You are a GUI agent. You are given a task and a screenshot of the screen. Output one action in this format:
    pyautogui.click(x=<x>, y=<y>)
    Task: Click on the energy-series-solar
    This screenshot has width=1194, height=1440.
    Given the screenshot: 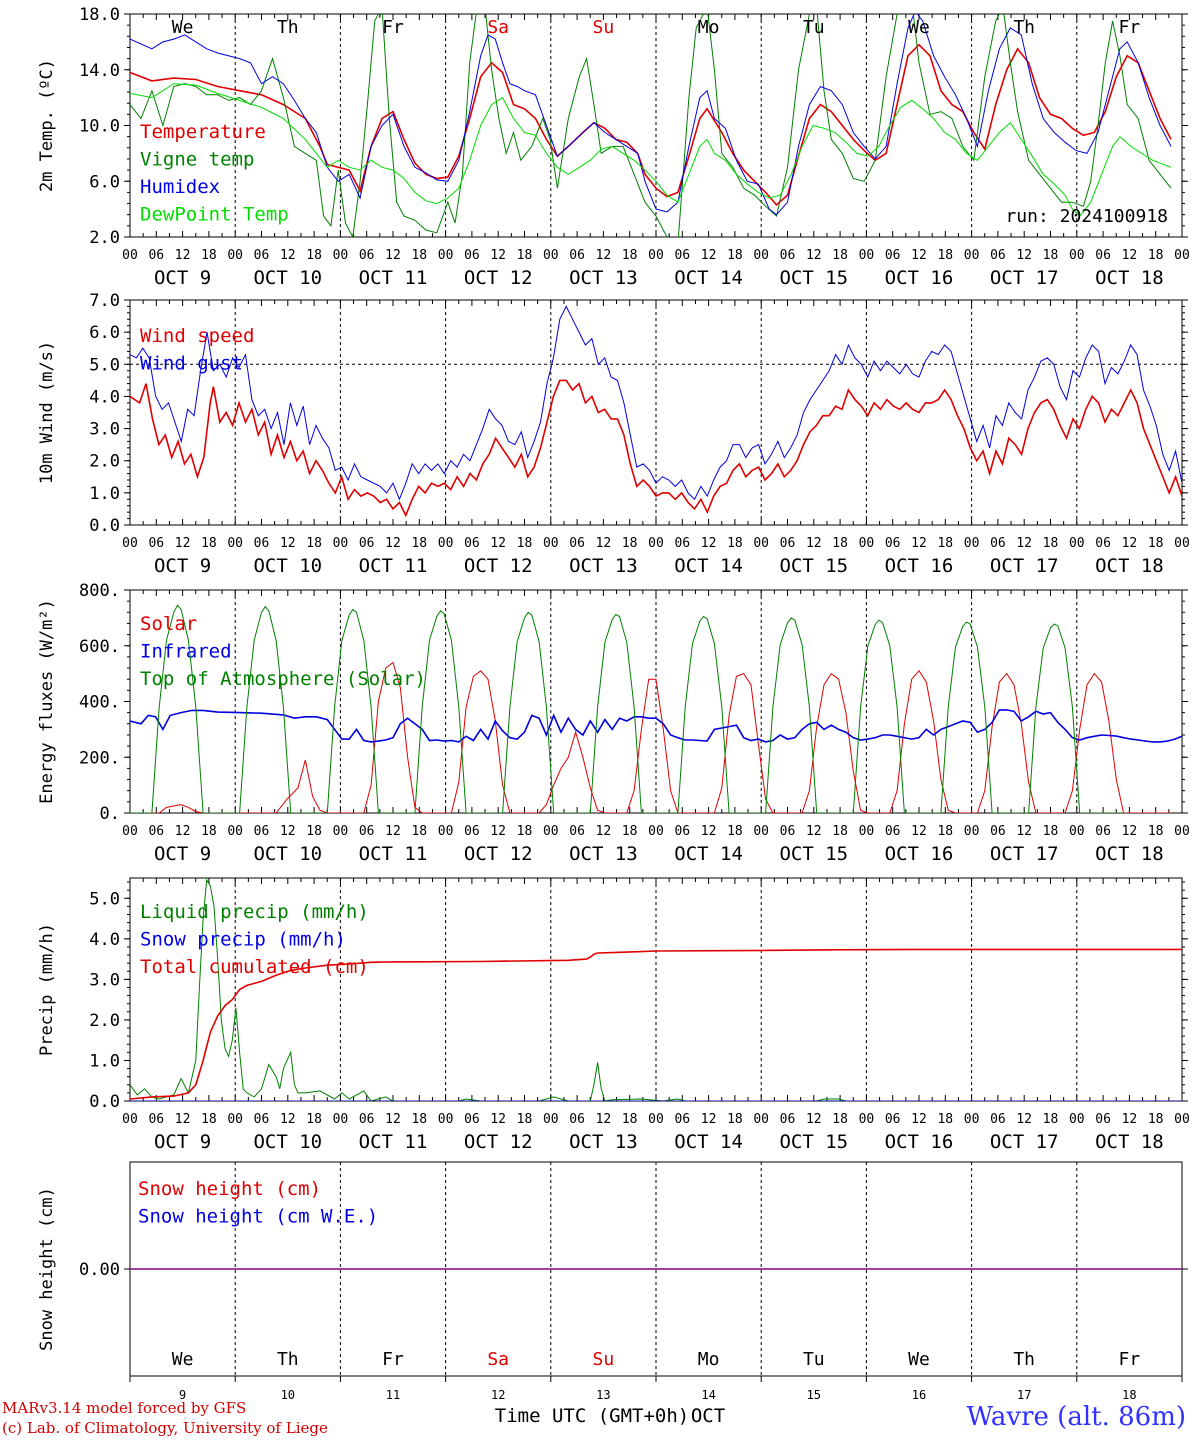 What is the action you would take?
    pyautogui.click(x=650, y=737)
    